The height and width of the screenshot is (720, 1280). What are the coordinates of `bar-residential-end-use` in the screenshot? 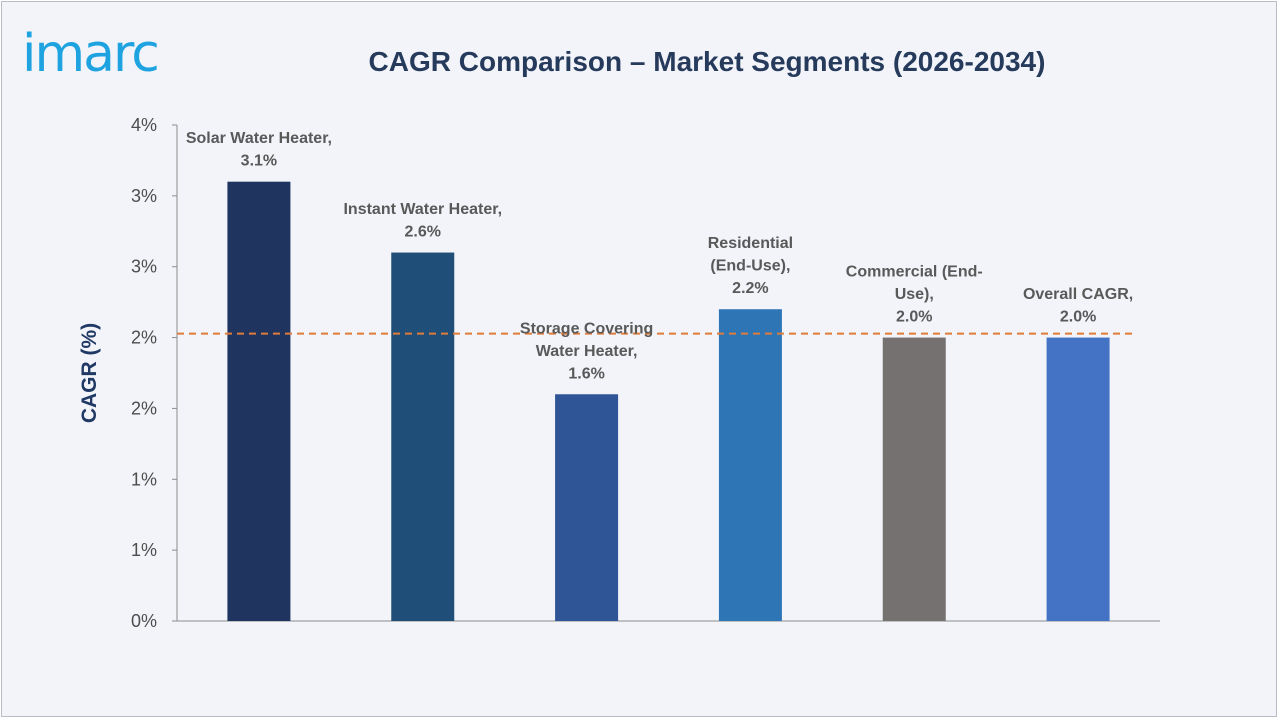 It's located at (750, 465).